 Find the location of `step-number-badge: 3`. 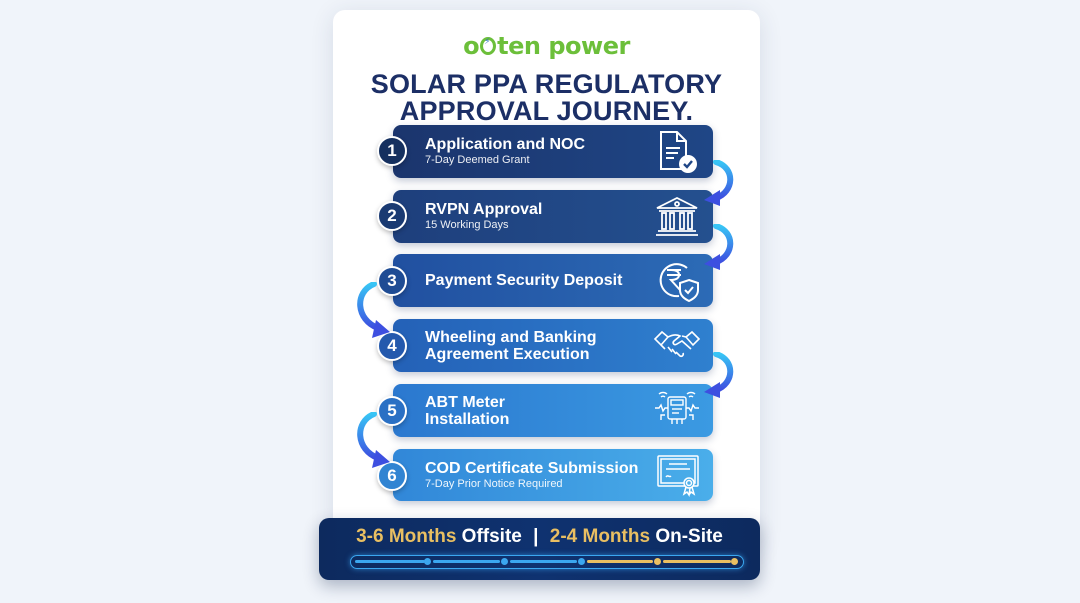

step-number-badge: 3 is located at coordinates (392, 281).